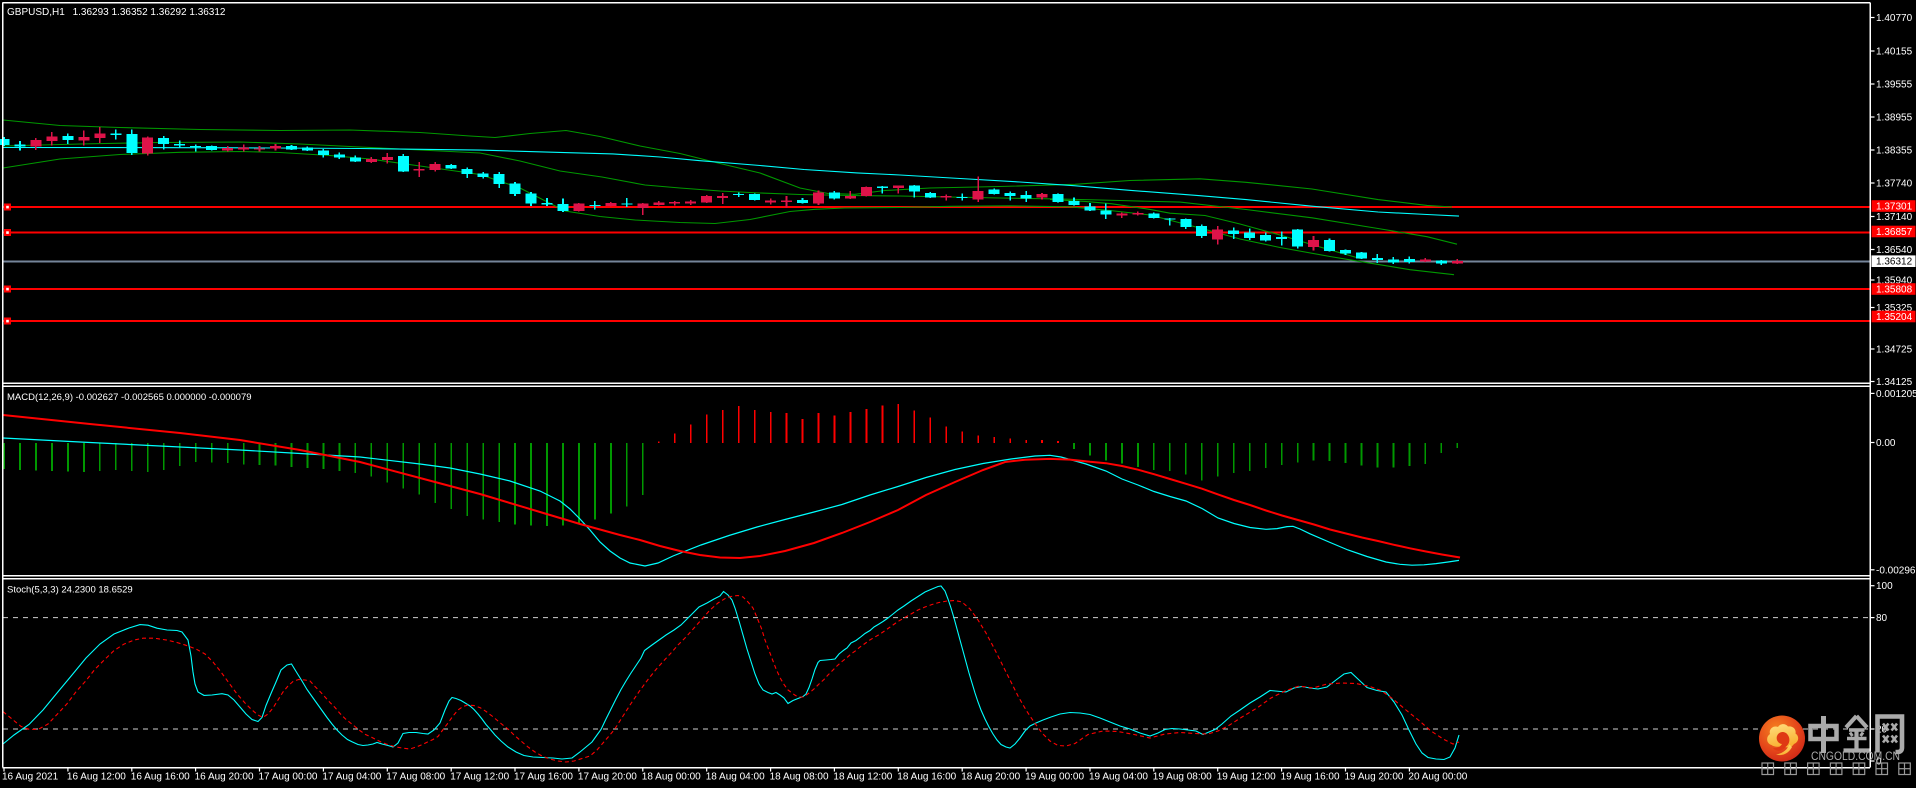 Image resolution: width=1916 pixels, height=788 pixels. I want to click on svg-text: 18 Aug 12:00, so click(862, 777).